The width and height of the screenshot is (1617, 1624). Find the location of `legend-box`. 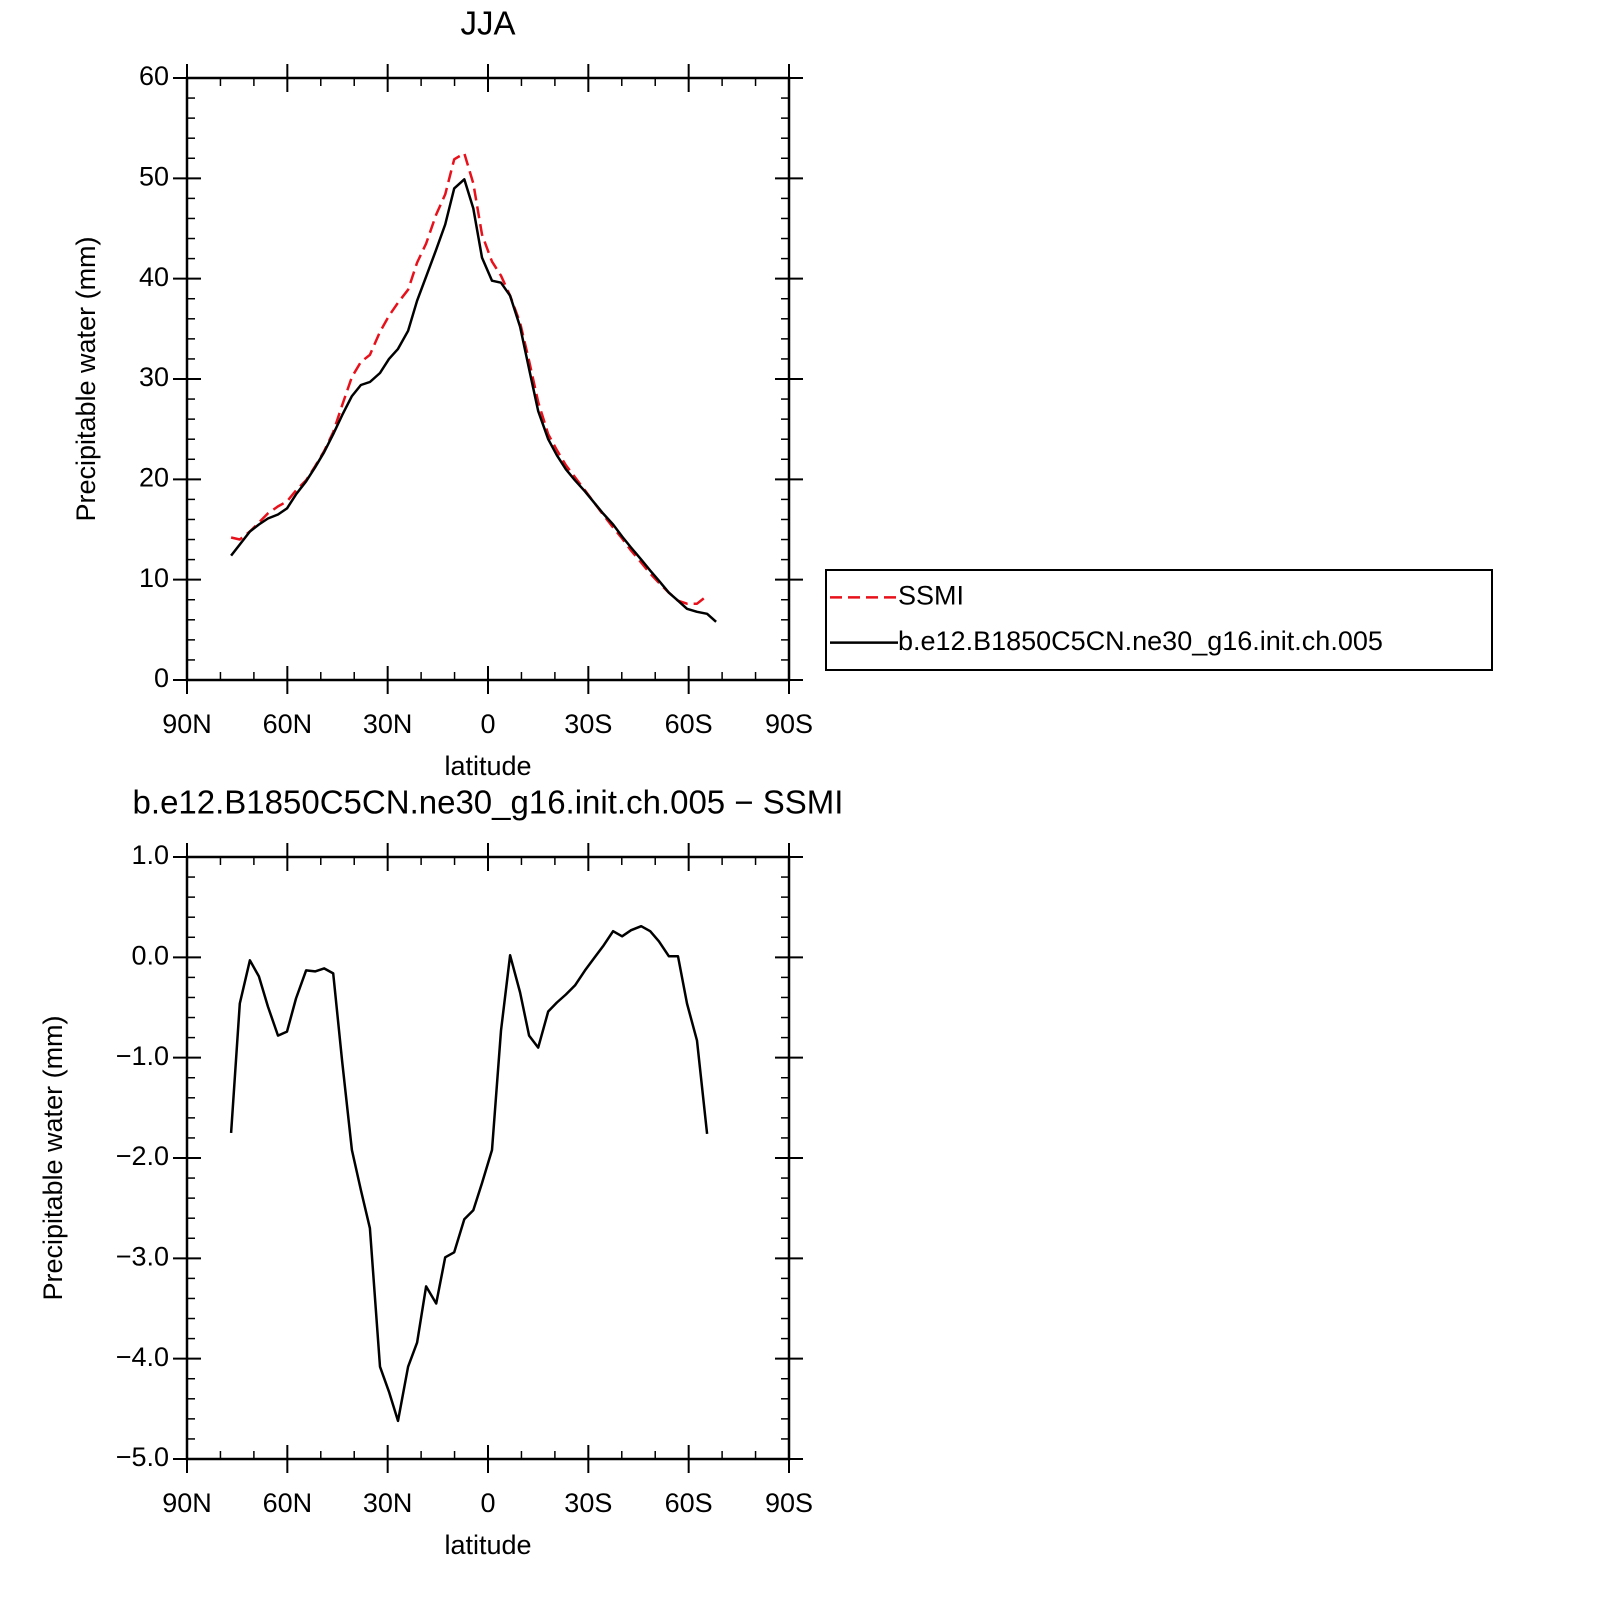

legend-box is located at coordinates (1159, 620).